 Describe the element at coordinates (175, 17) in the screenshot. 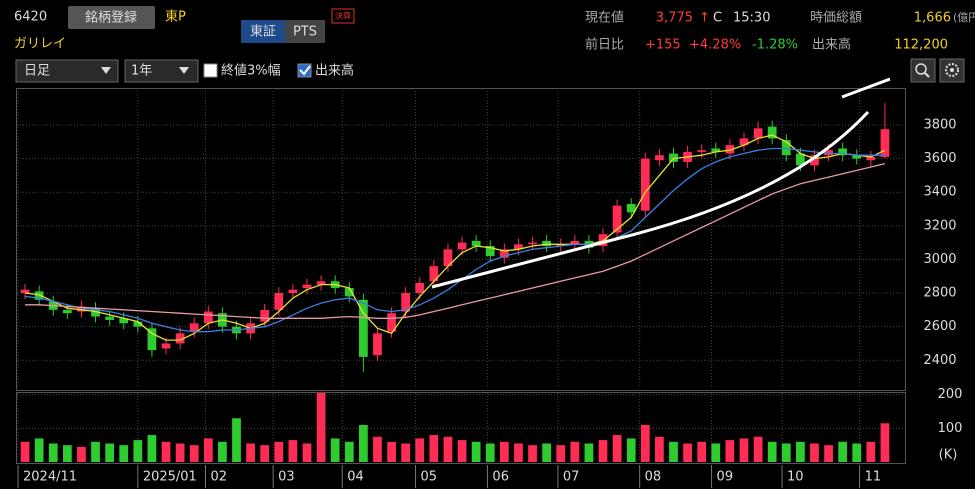

I see `market: 東P` at that location.